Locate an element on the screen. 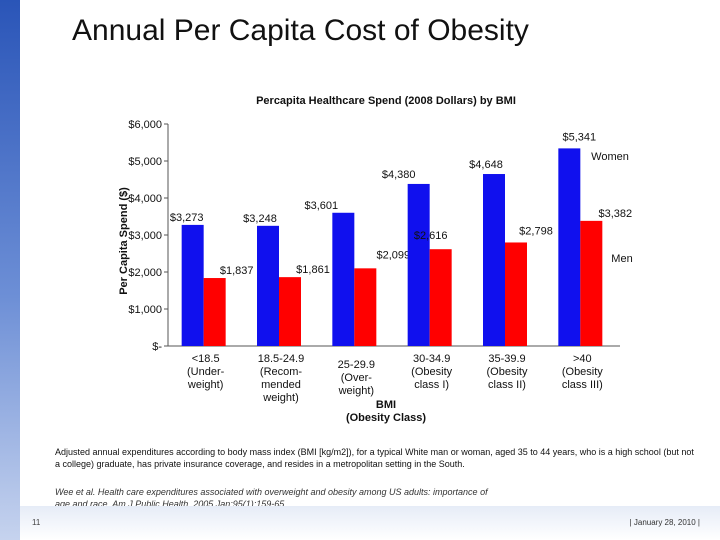  data-label-women: $3,273 is located at coordinates (187, 218).